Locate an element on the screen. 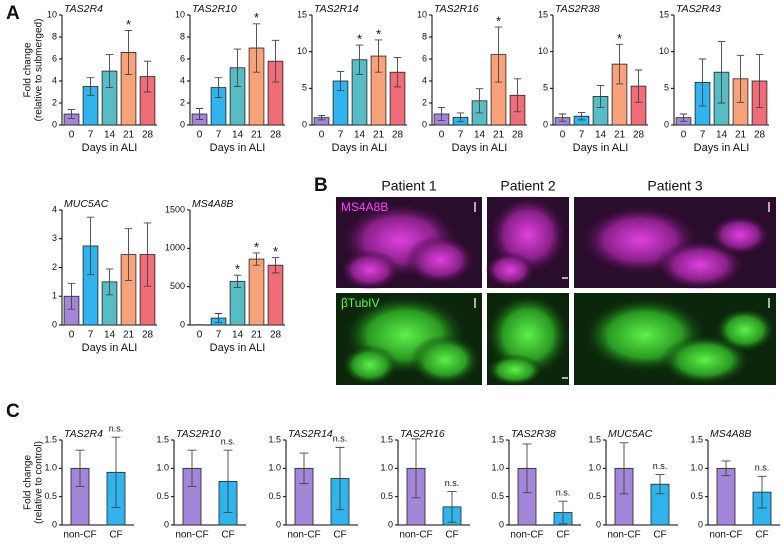 This screenshot has height=551, width=782. chart-title: TAS2R4 is located at coordinates (83, 9).